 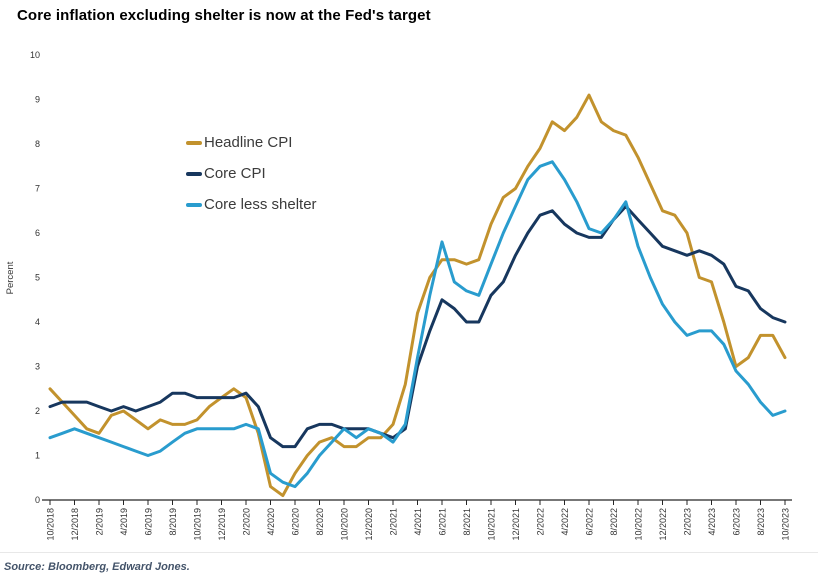 I want to click on legend-item-core-cpi: Core CPI, so click(x=251, y=173).